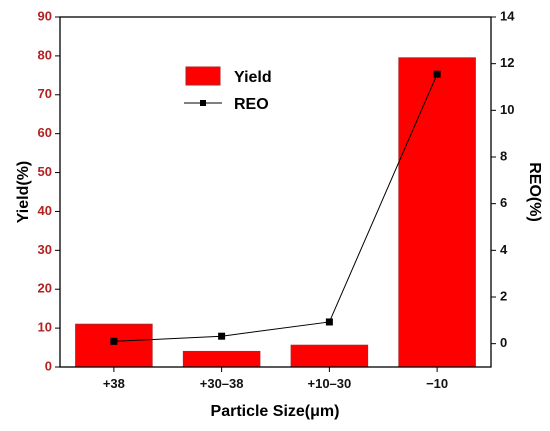  I want to click on right-tick-label: 0, so click(503, 342).